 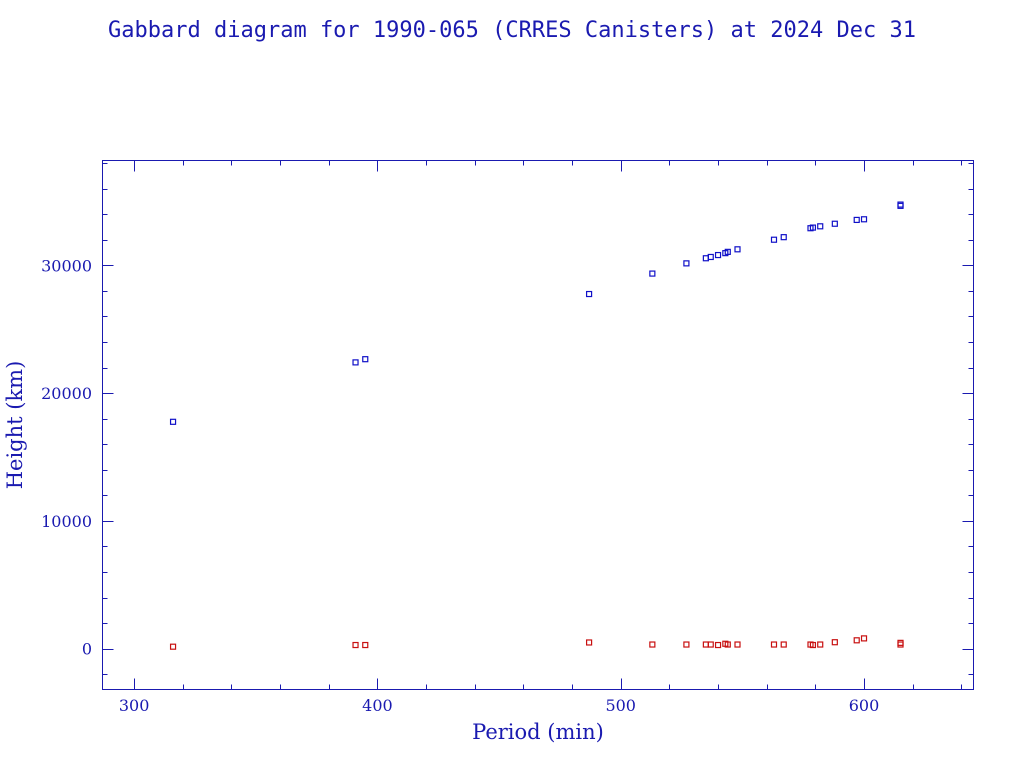 What do you see at coordinates (87, 649) in the screenshot?
I see `y-tick-label: 0` at bounding box center [87, 649].